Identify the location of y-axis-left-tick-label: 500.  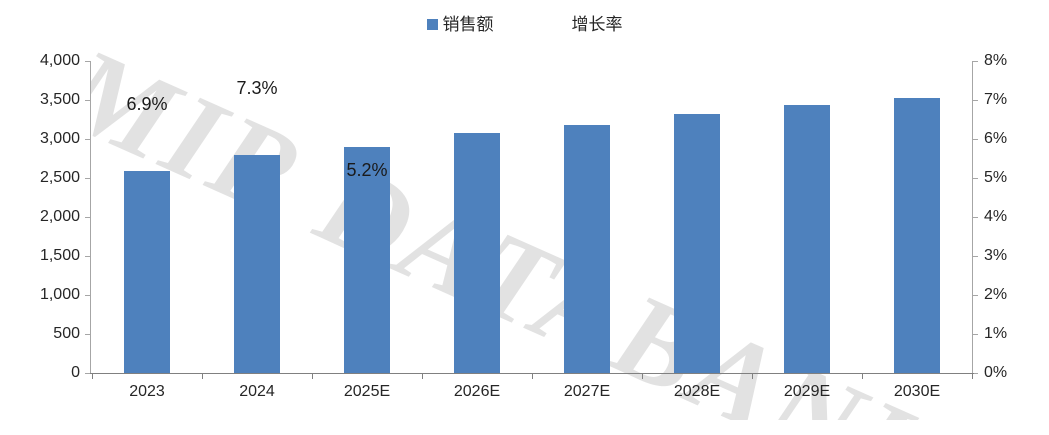
(66, 333).